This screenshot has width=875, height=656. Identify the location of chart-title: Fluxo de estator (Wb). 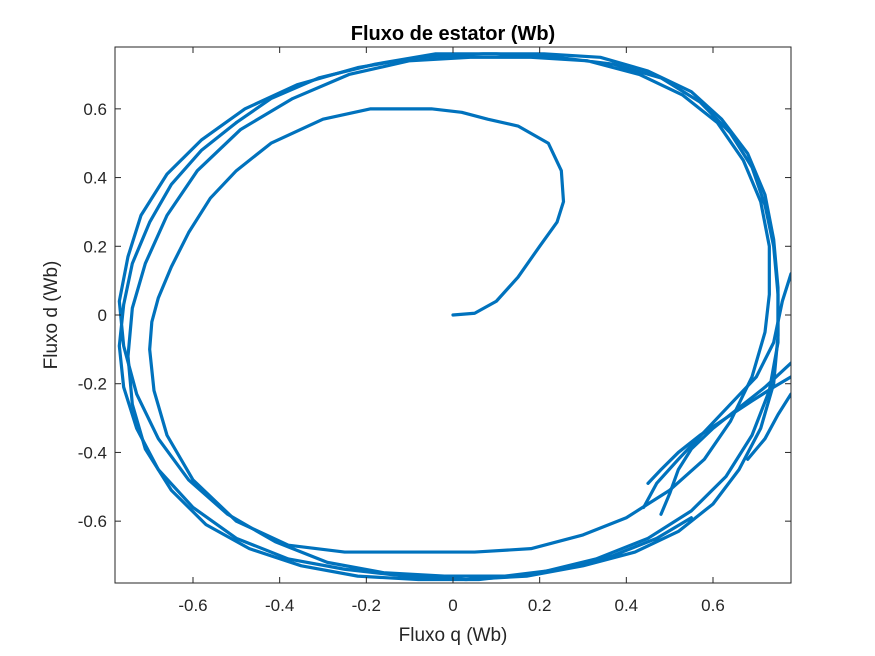
(453, 34).